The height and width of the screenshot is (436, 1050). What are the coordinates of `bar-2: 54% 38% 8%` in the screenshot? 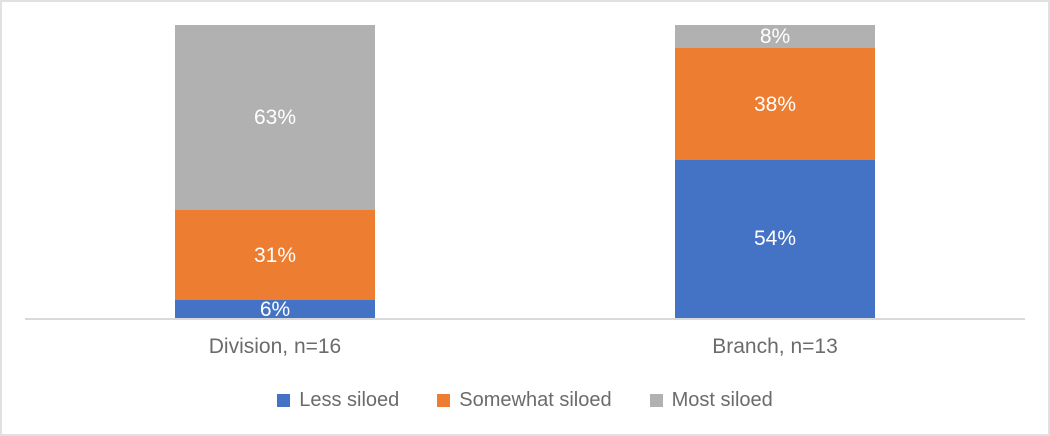 It's located at (775, 171).